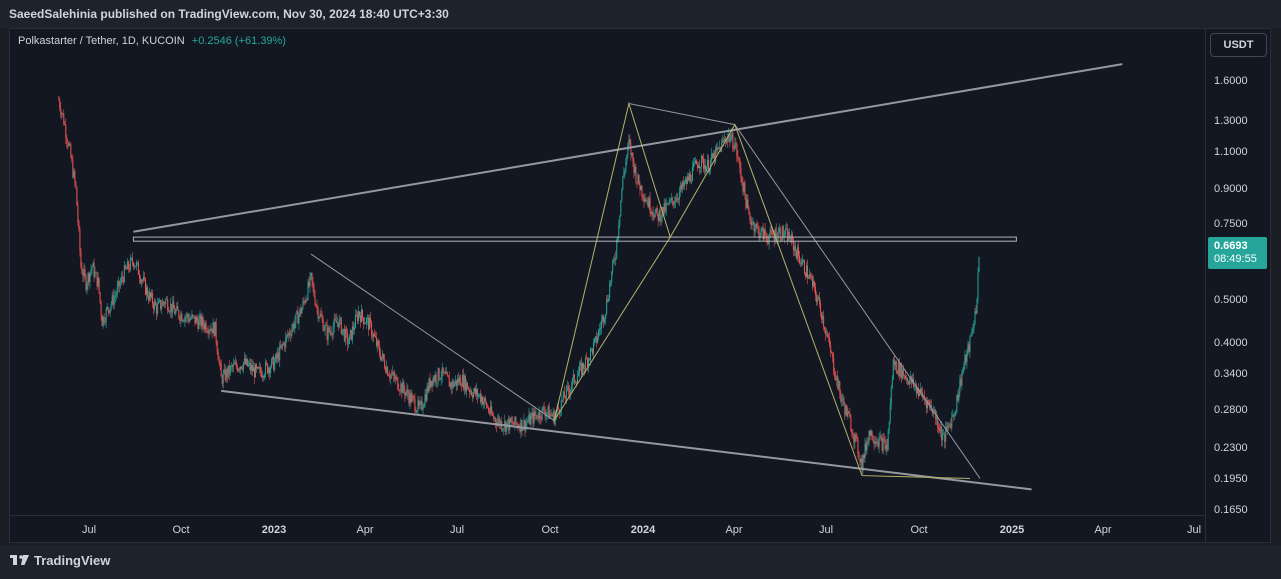 The width and height of the screenshot is (1281, 579). What do you see at coordinates (19, 559) in the screenshot?
I see `tradingview-icon` at bounding box center [19, 559].